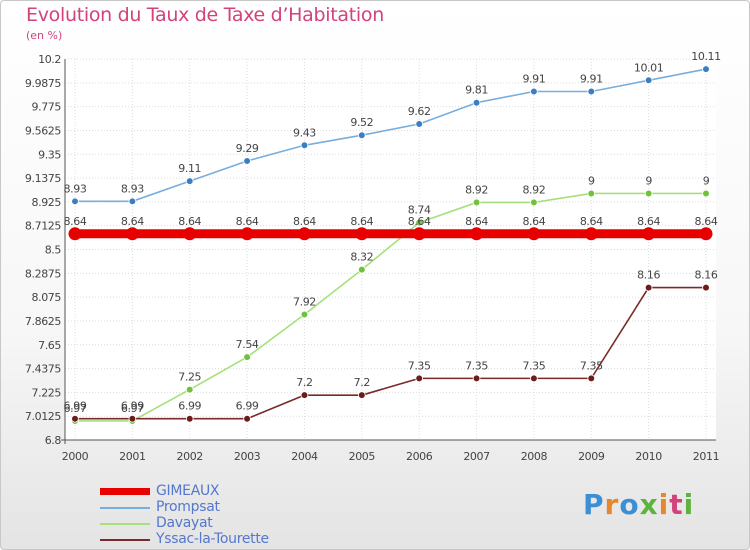 The height and width of the screenshot is (550, 750). Describe the element at coordinates (49, 154) in the screenshot. I see `y-tick-label: 9.35` at that location.